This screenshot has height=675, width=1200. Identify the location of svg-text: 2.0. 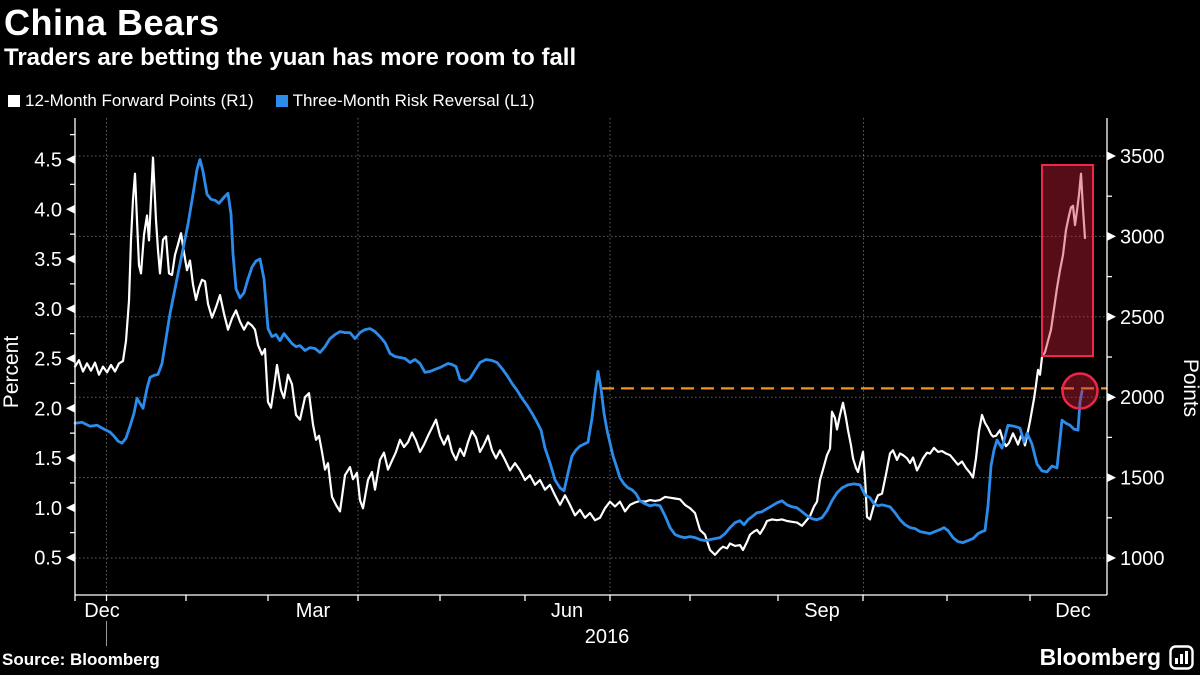
(48, 409).